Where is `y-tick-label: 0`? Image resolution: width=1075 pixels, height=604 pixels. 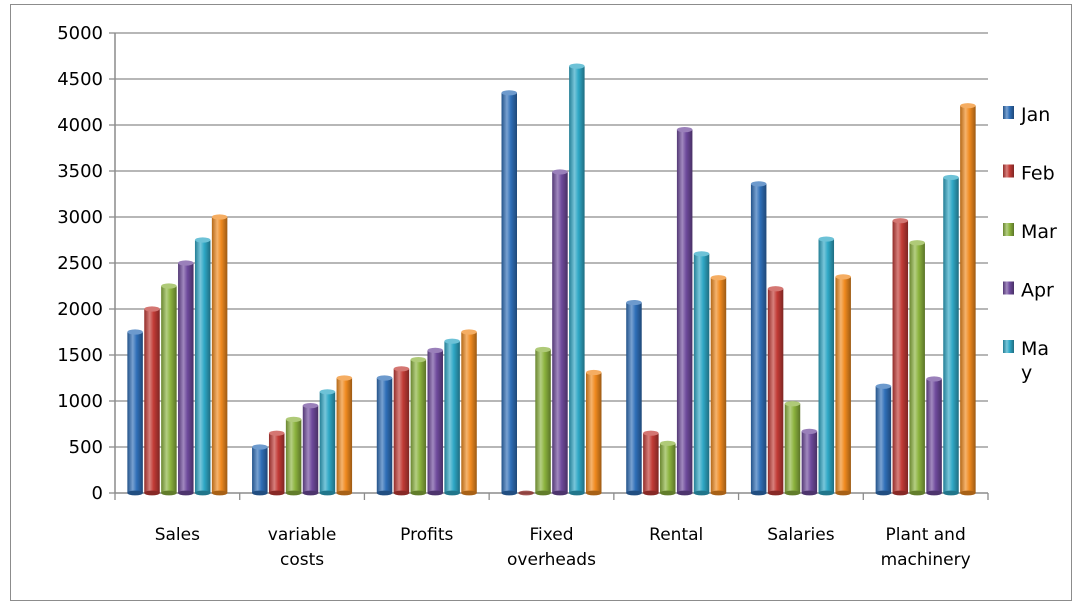 y-tick-label: 0 is located at coordinates (97, 493).